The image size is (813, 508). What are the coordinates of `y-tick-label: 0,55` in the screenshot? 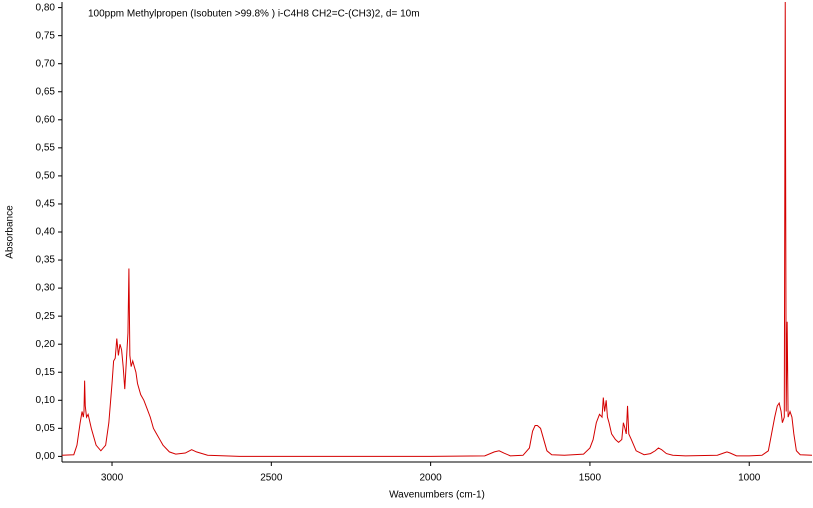 It's located at (46, 147).